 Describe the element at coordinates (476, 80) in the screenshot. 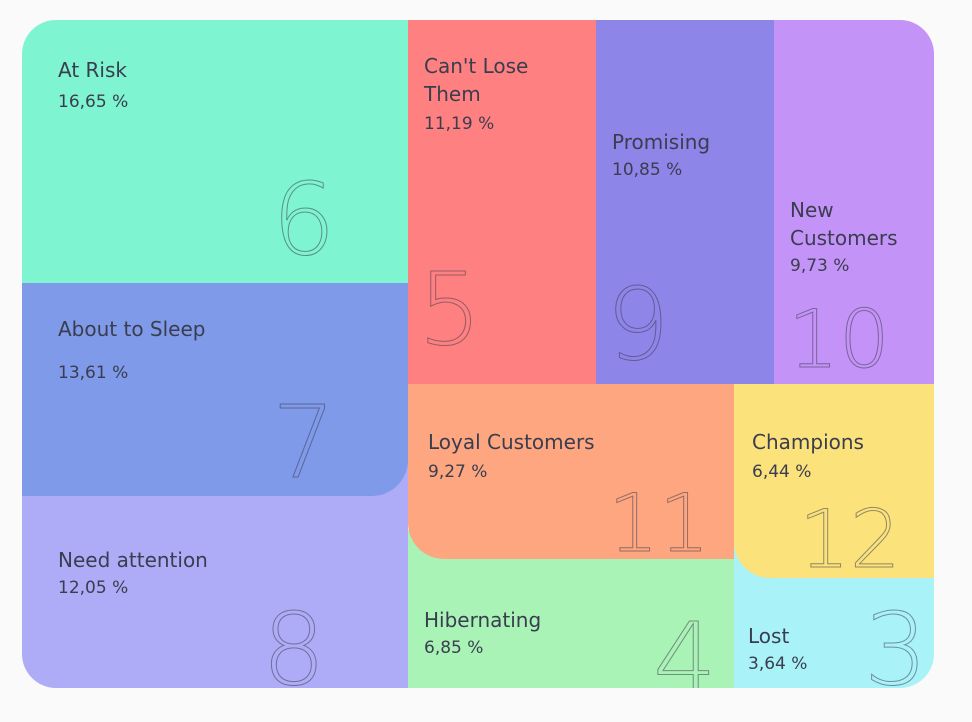

I see `tile-name: Can't Lose Them` at that location.